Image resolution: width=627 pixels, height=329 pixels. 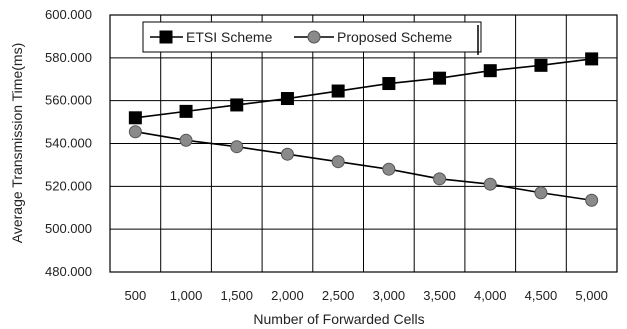 What do you see at coordinates (186, 295) in the screenshot?
I see `x-tick-label: 1,000` at bounding box center [186, 295].